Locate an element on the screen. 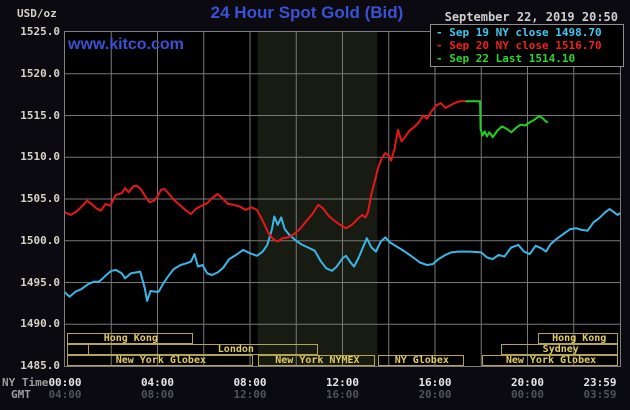  session-label: London is located at coordinates (235, 349).